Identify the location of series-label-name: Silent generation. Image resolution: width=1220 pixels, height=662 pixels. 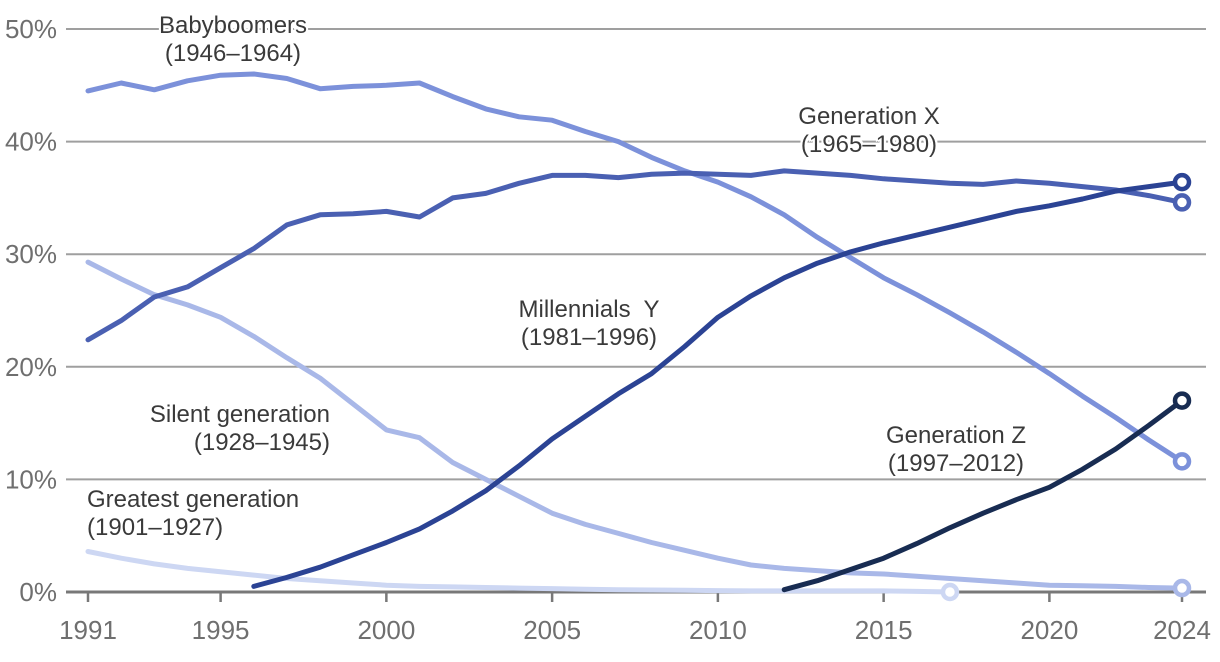
(239, 414).